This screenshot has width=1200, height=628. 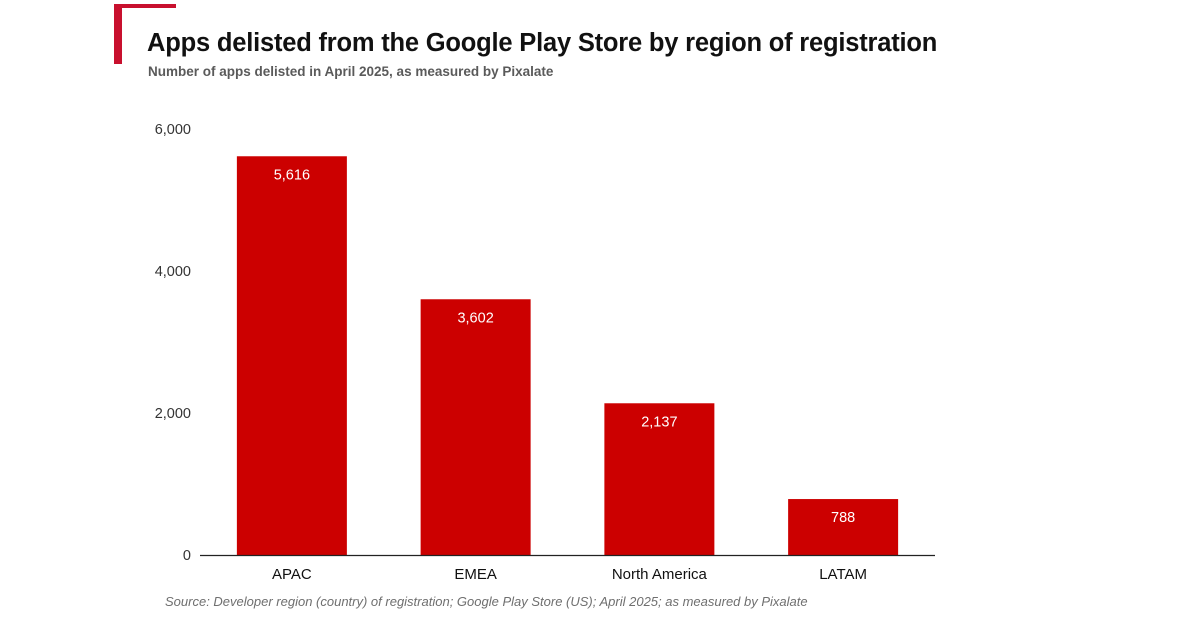 I want to click on corner-accent-mark, so click(x=145, y=34).